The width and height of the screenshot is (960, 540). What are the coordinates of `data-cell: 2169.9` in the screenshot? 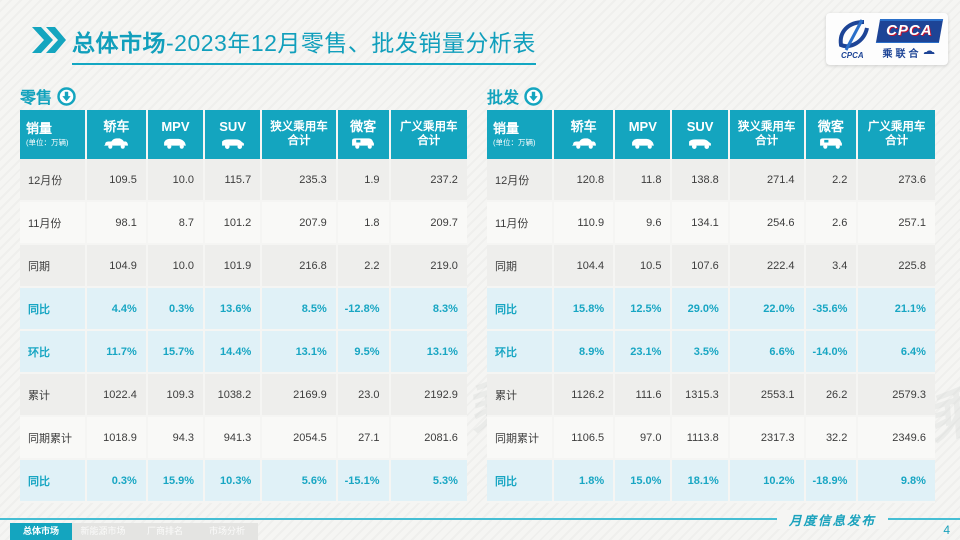 It's located at (300, 394).